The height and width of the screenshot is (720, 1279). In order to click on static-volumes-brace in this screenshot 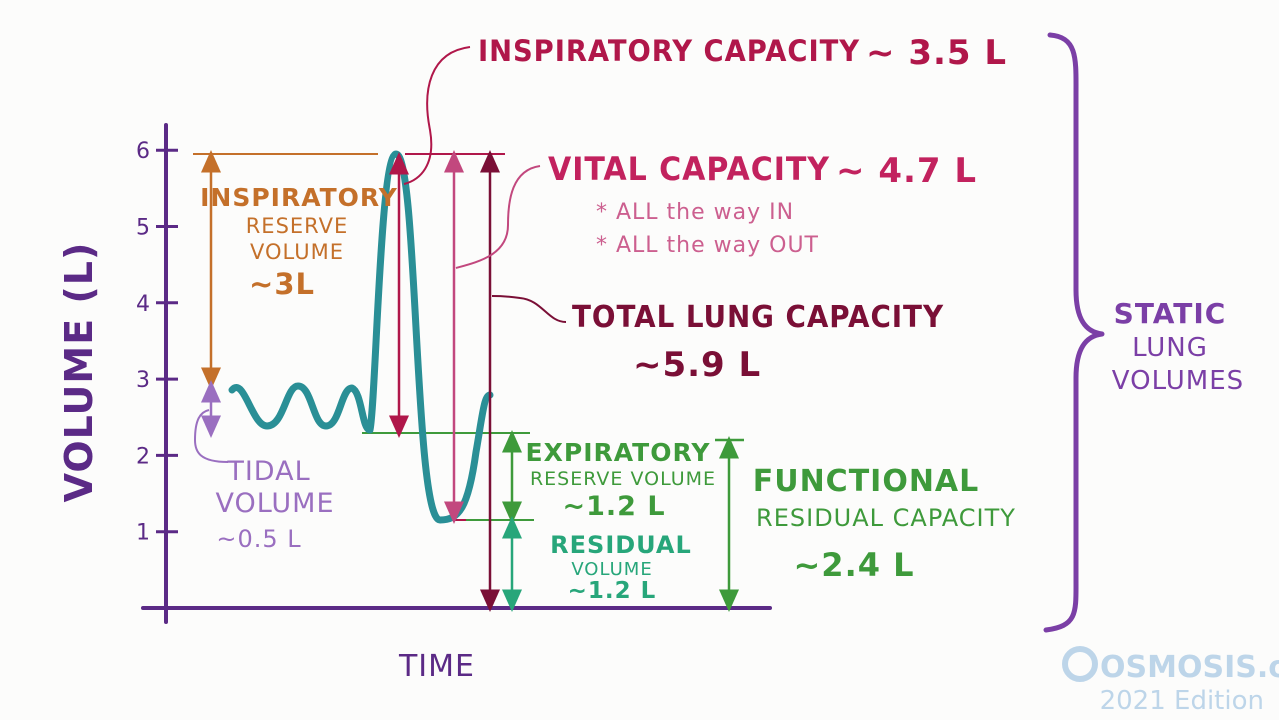, I will do `click(1074, 332)`.